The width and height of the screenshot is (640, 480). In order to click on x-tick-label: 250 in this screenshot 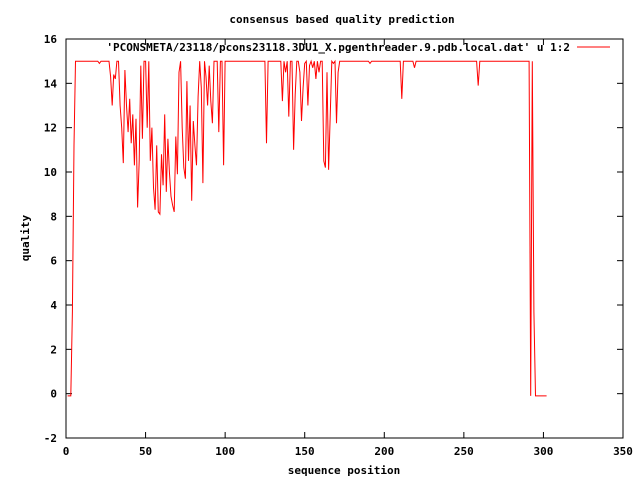, I will do `click(464, 451)`.